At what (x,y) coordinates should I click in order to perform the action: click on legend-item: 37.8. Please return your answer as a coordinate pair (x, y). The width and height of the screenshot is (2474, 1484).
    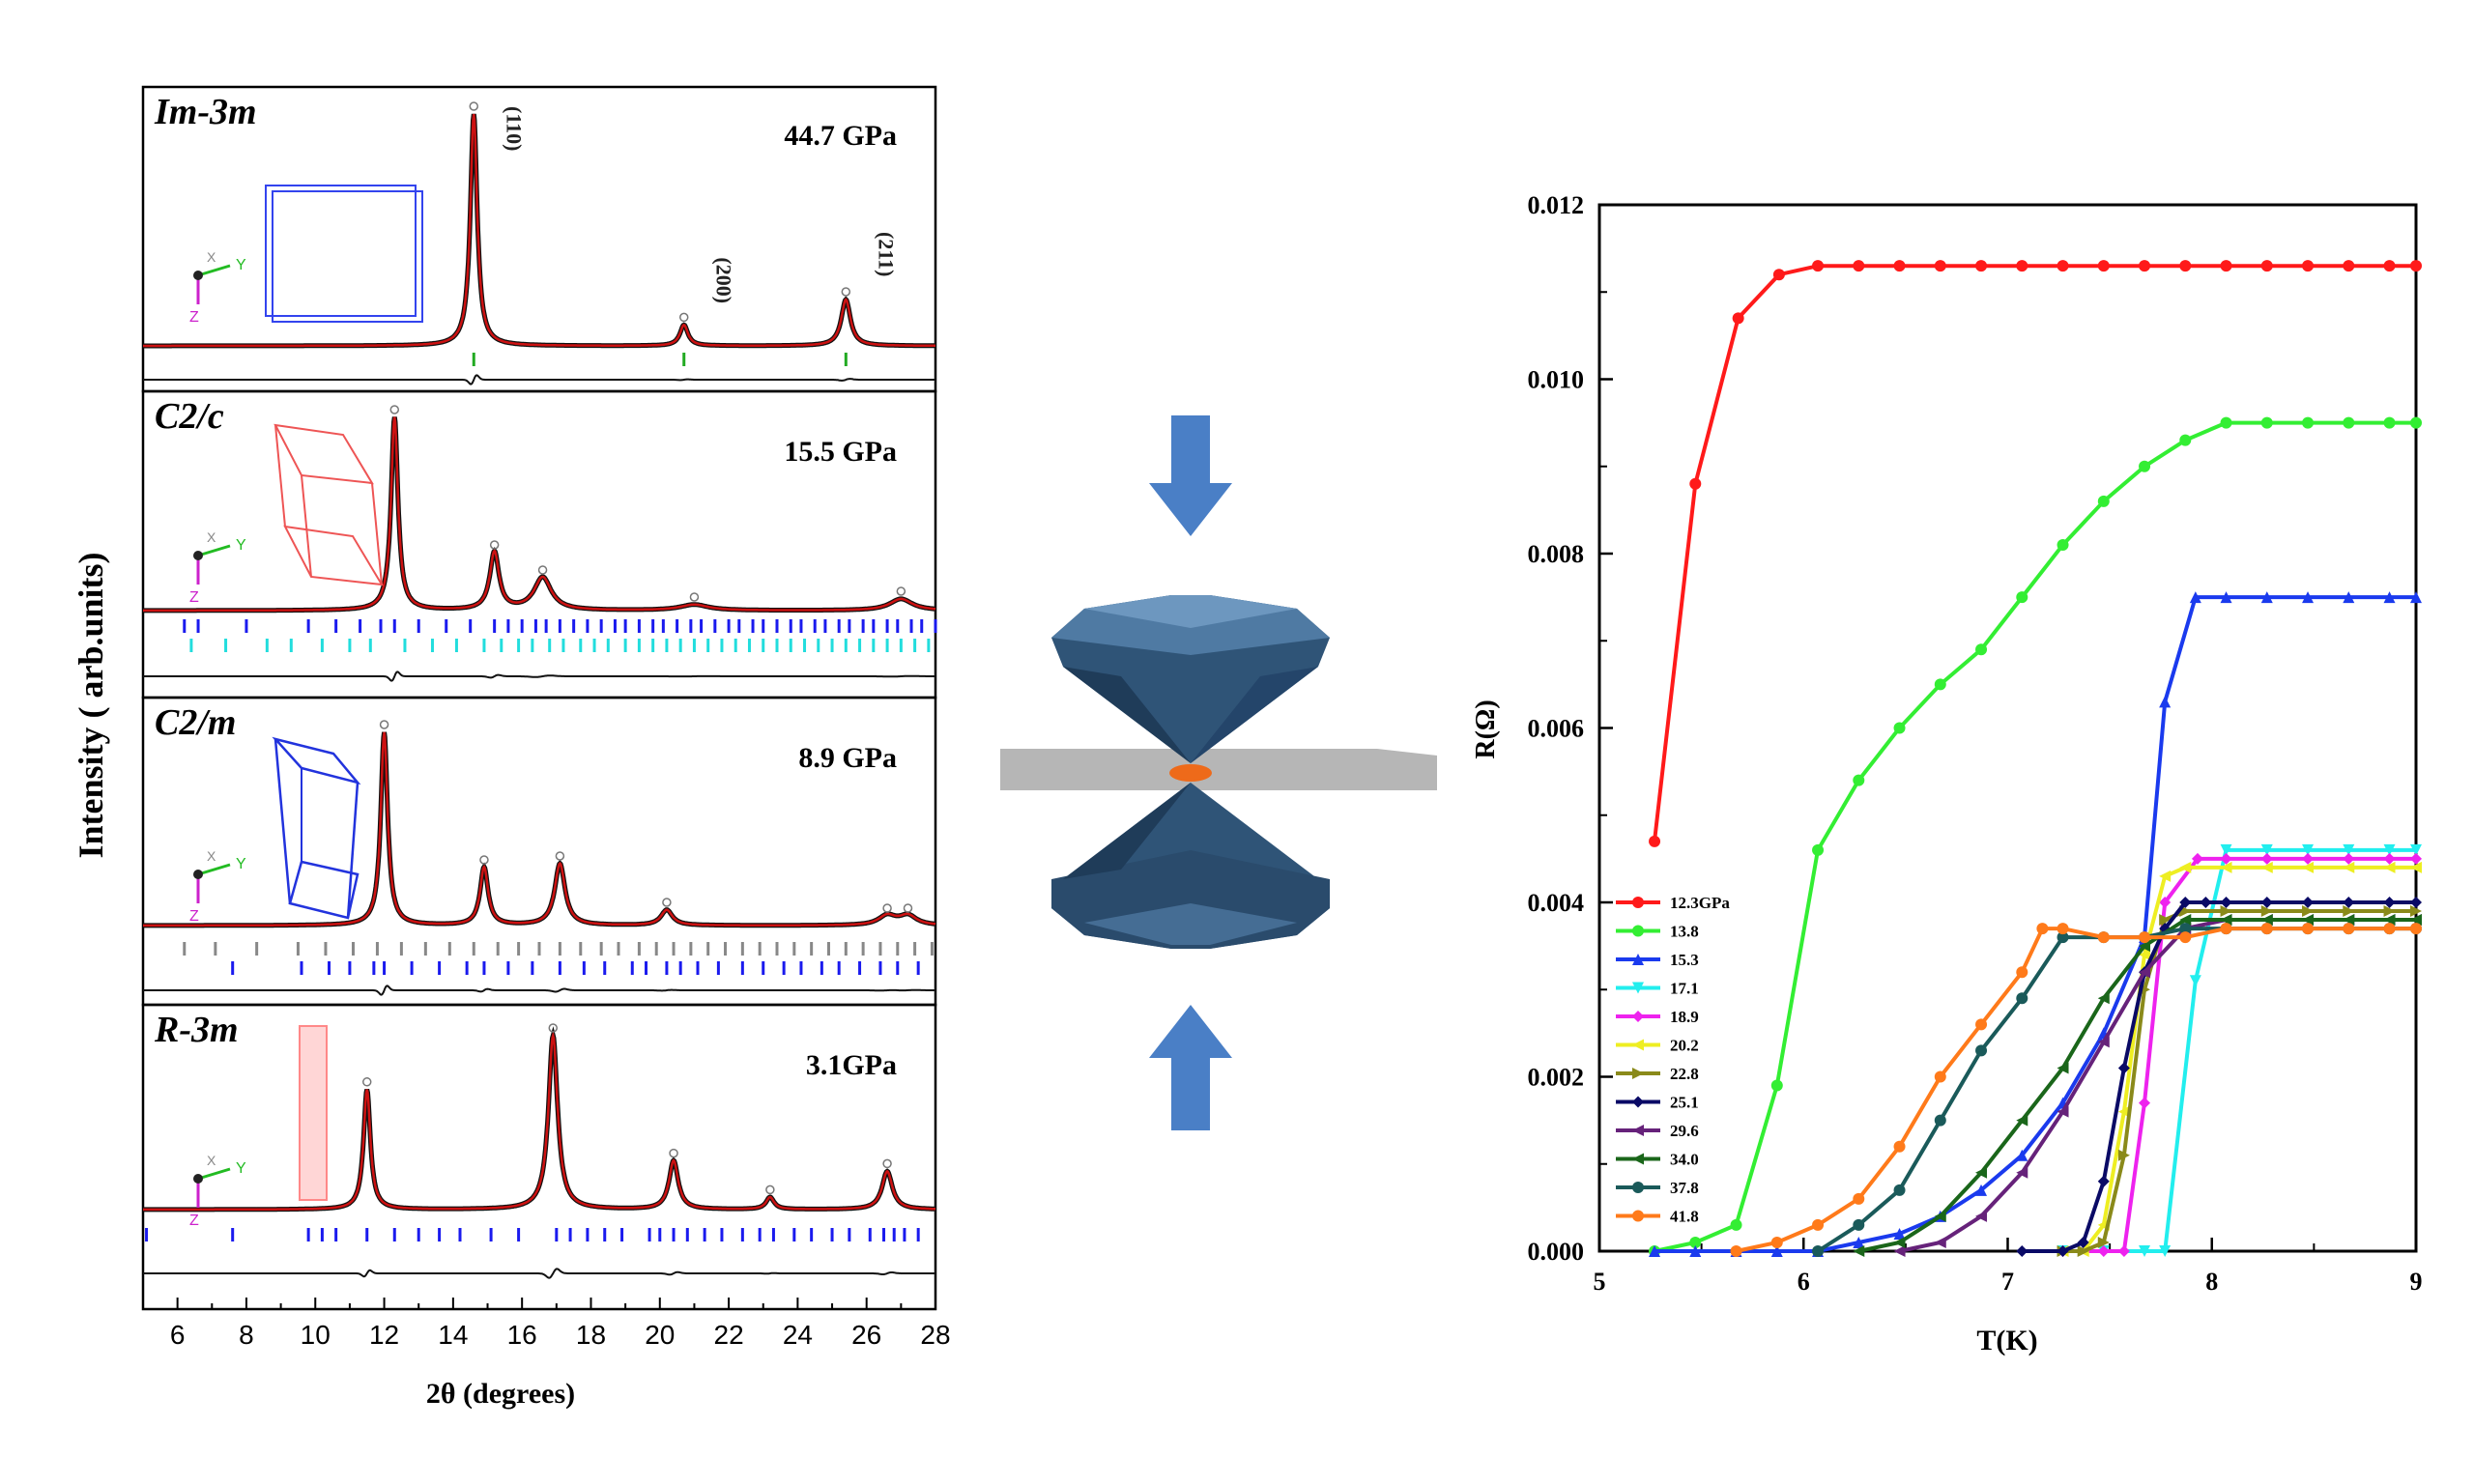
    Looking at the image, I should click on (1658, 1188).